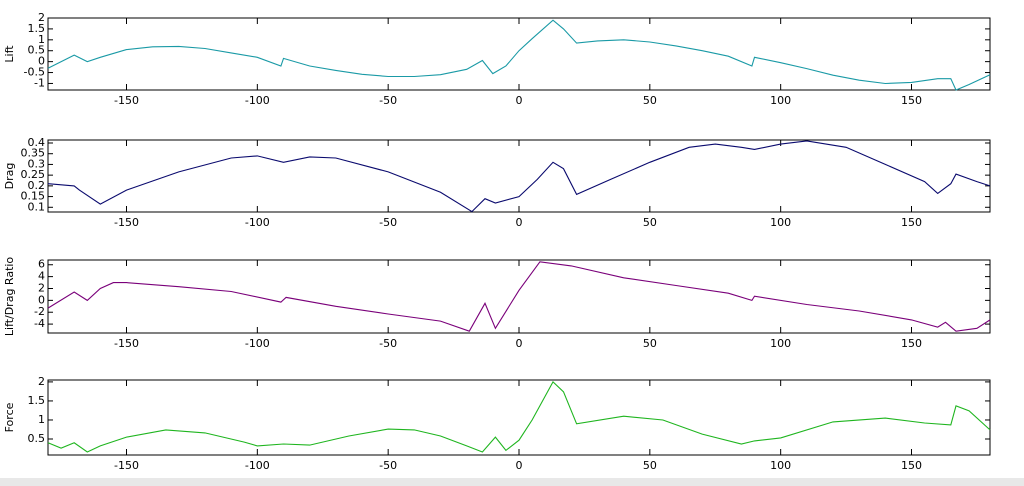 The height and width of the screenshot is (486, 1024). What do you see at coordinates (37, 206) in the screenshot?
I see `y-tick-label: 0.1` at bounding box center [37, 206].